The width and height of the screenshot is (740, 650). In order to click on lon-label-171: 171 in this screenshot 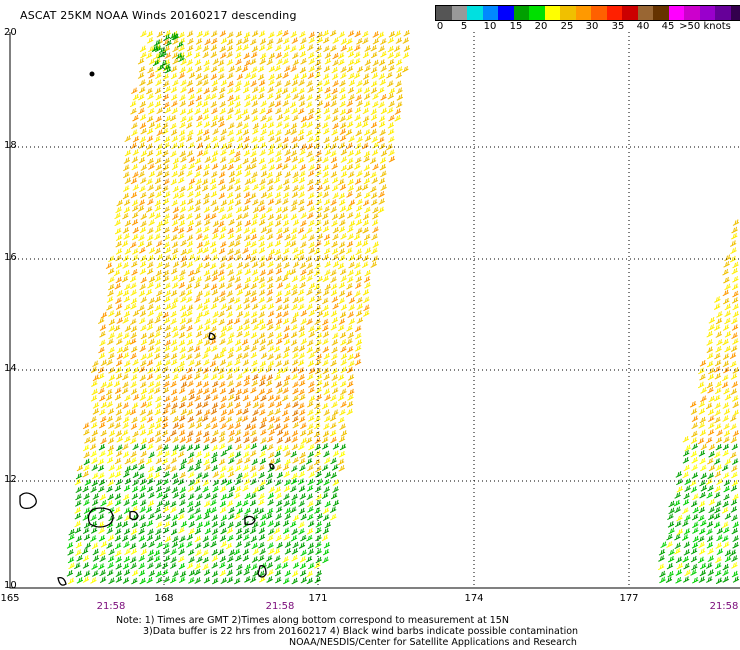, I will do `click(318, 598)`.